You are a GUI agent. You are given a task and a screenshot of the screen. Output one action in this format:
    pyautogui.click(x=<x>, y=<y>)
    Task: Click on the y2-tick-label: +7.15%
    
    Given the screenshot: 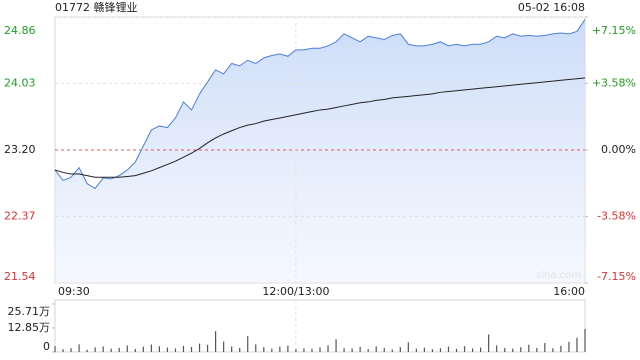 What is the action you would take?
    pyautogui.click(x=614, y=30)
    